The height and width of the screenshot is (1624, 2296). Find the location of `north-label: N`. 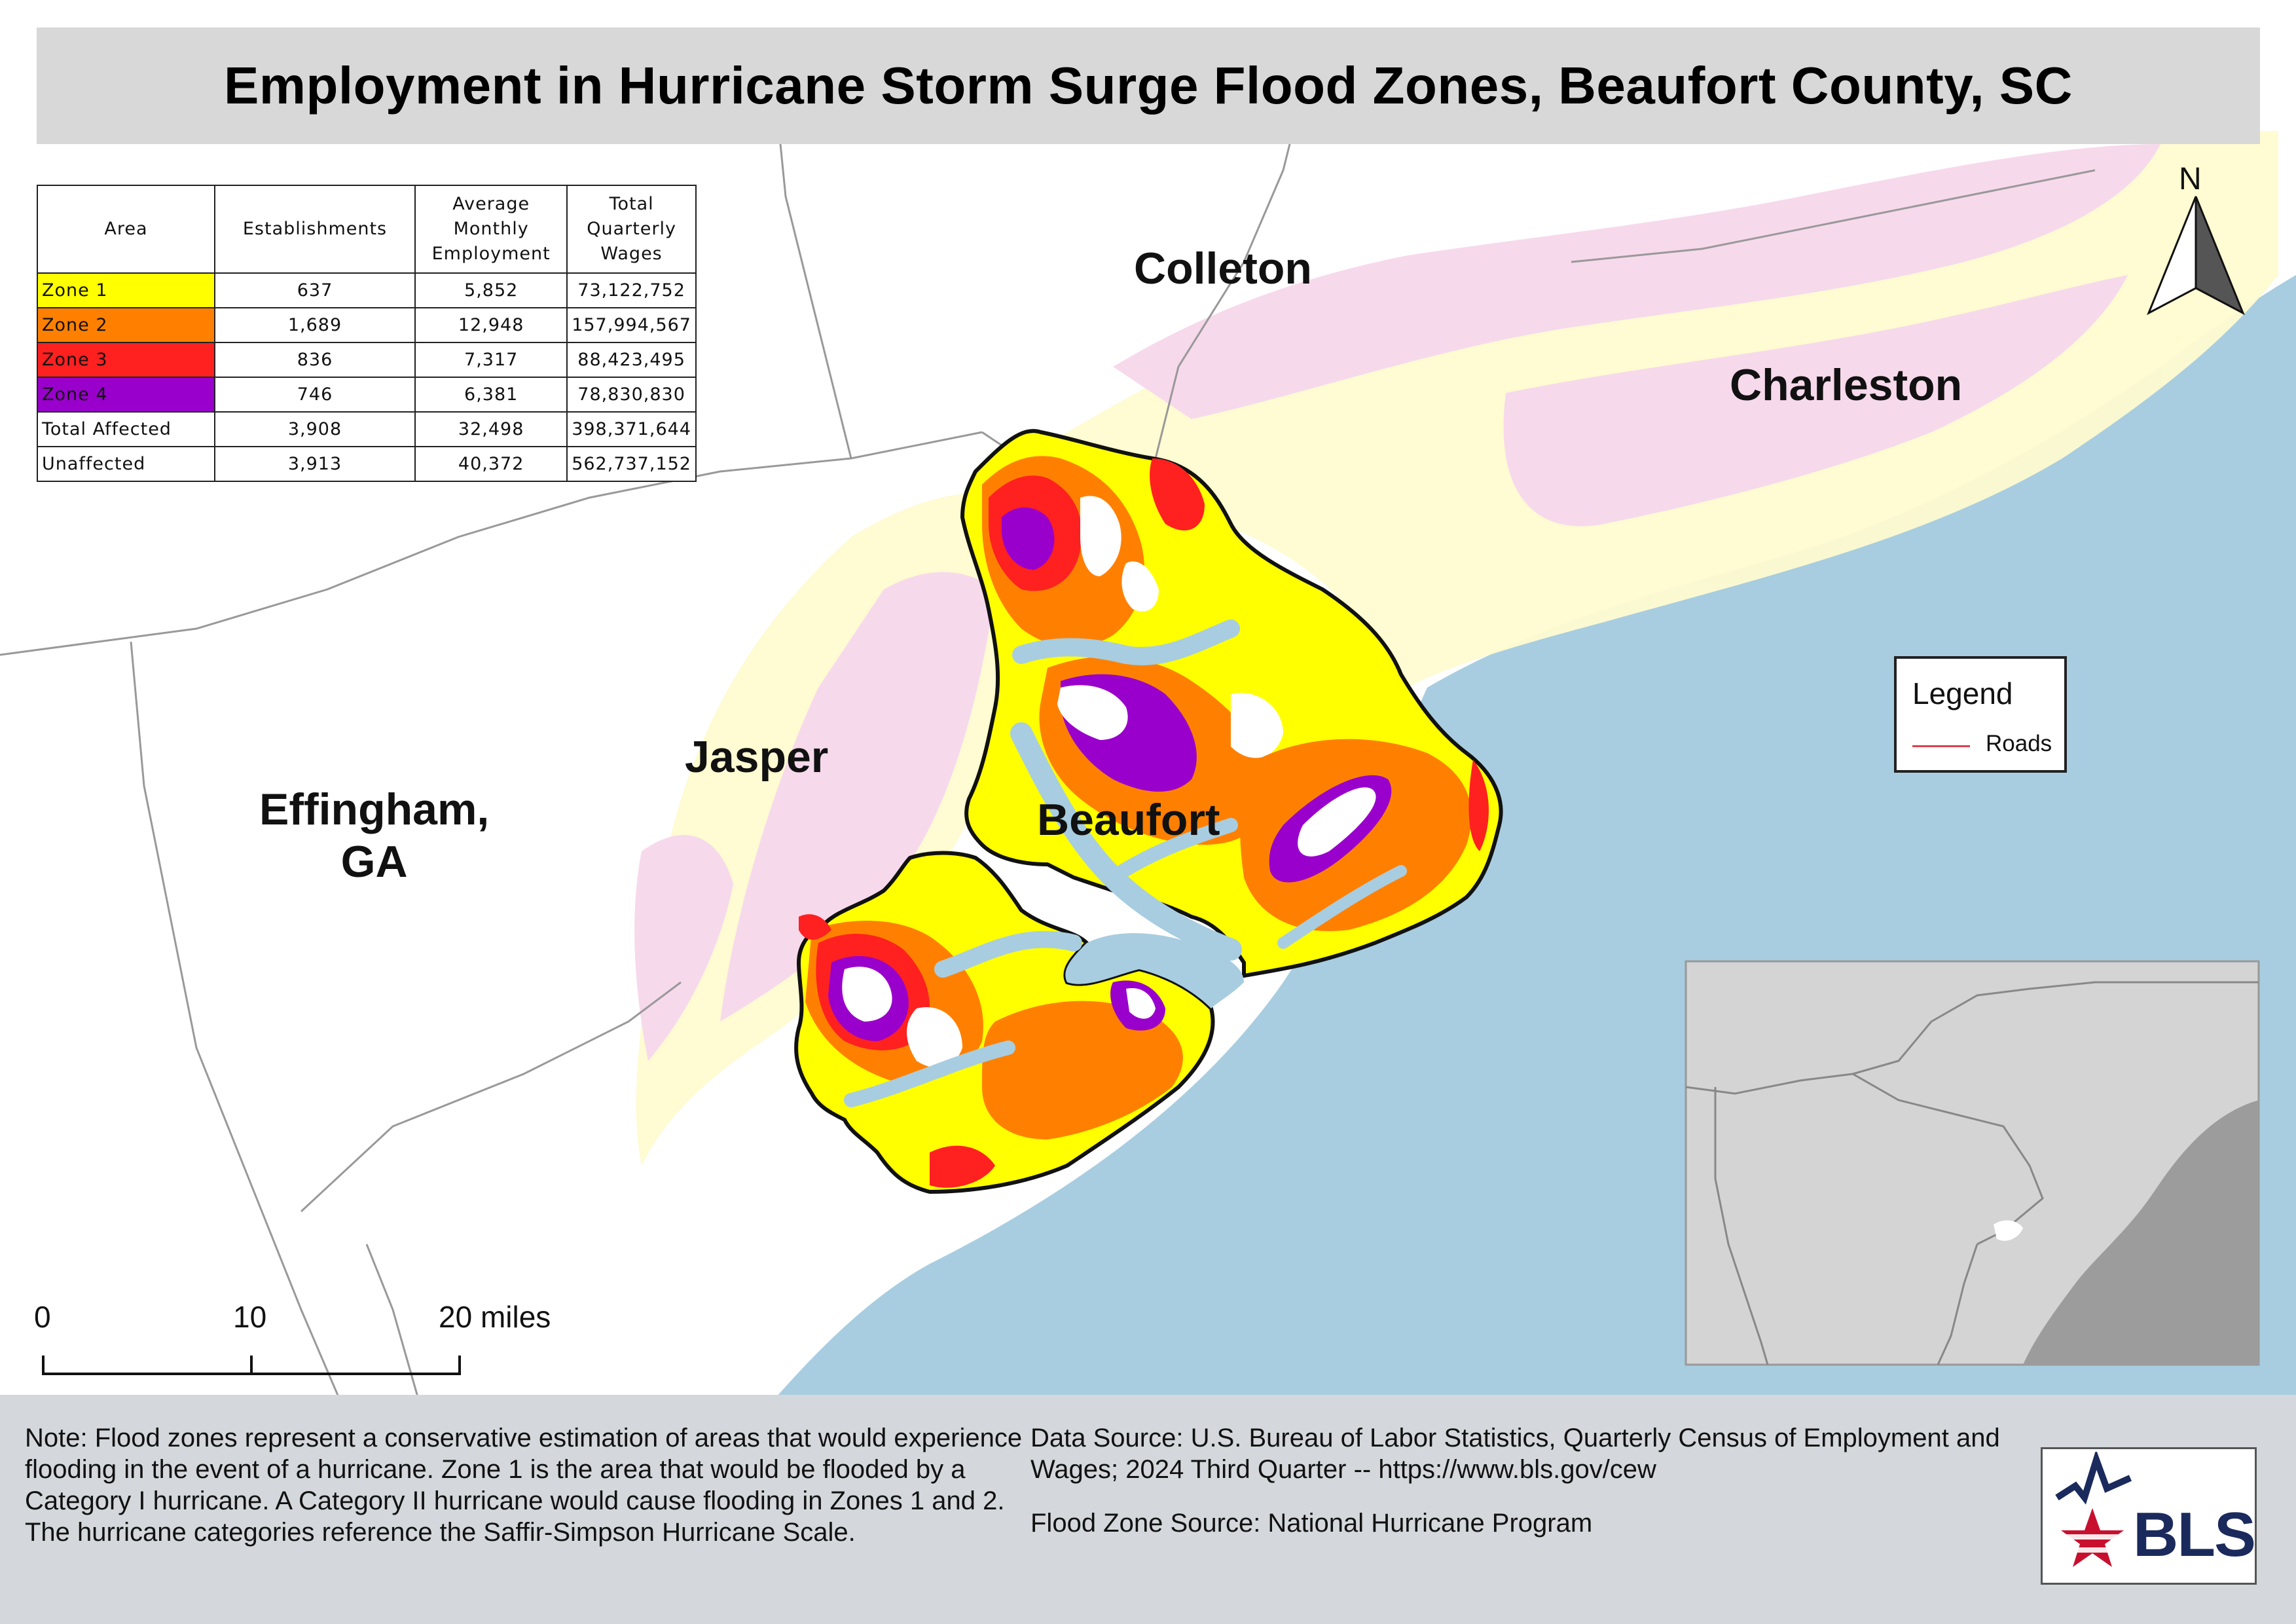

north-label: N is located at coordinates (2190, 179).